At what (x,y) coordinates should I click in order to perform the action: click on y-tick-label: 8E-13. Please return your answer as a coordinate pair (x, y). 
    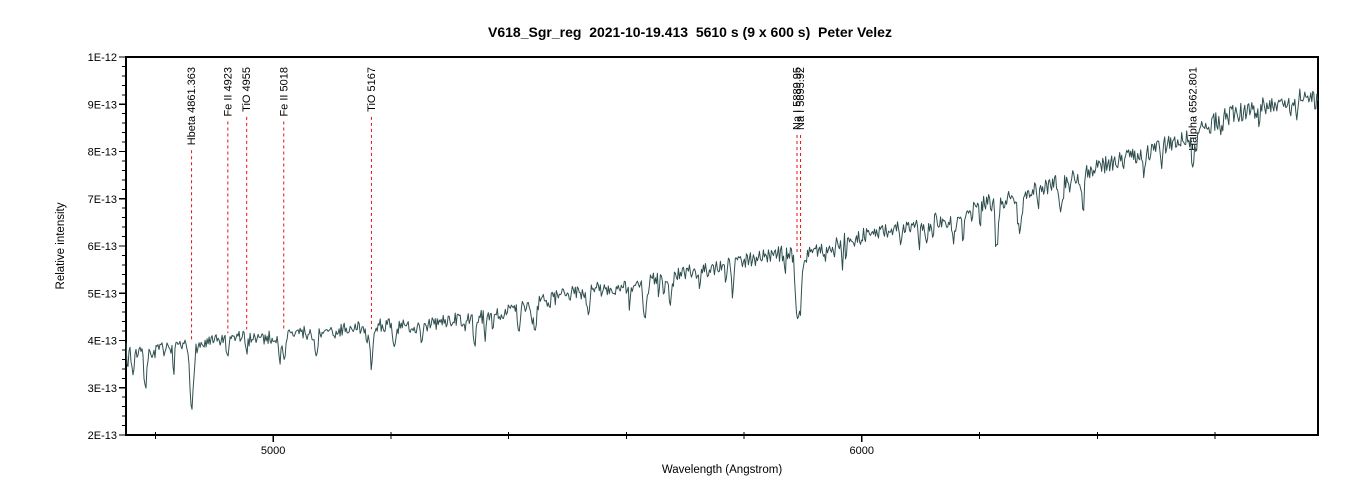
    Looking at the image, I should click on (102, 153).